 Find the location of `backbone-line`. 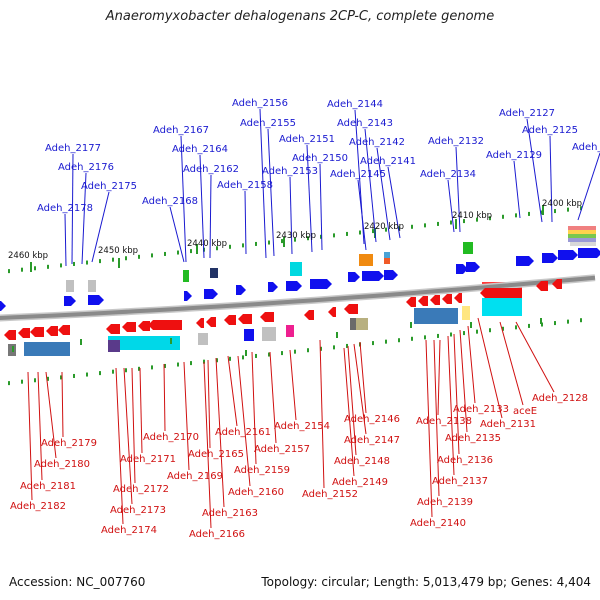

backbone-line is located at coordinates (298, 297).